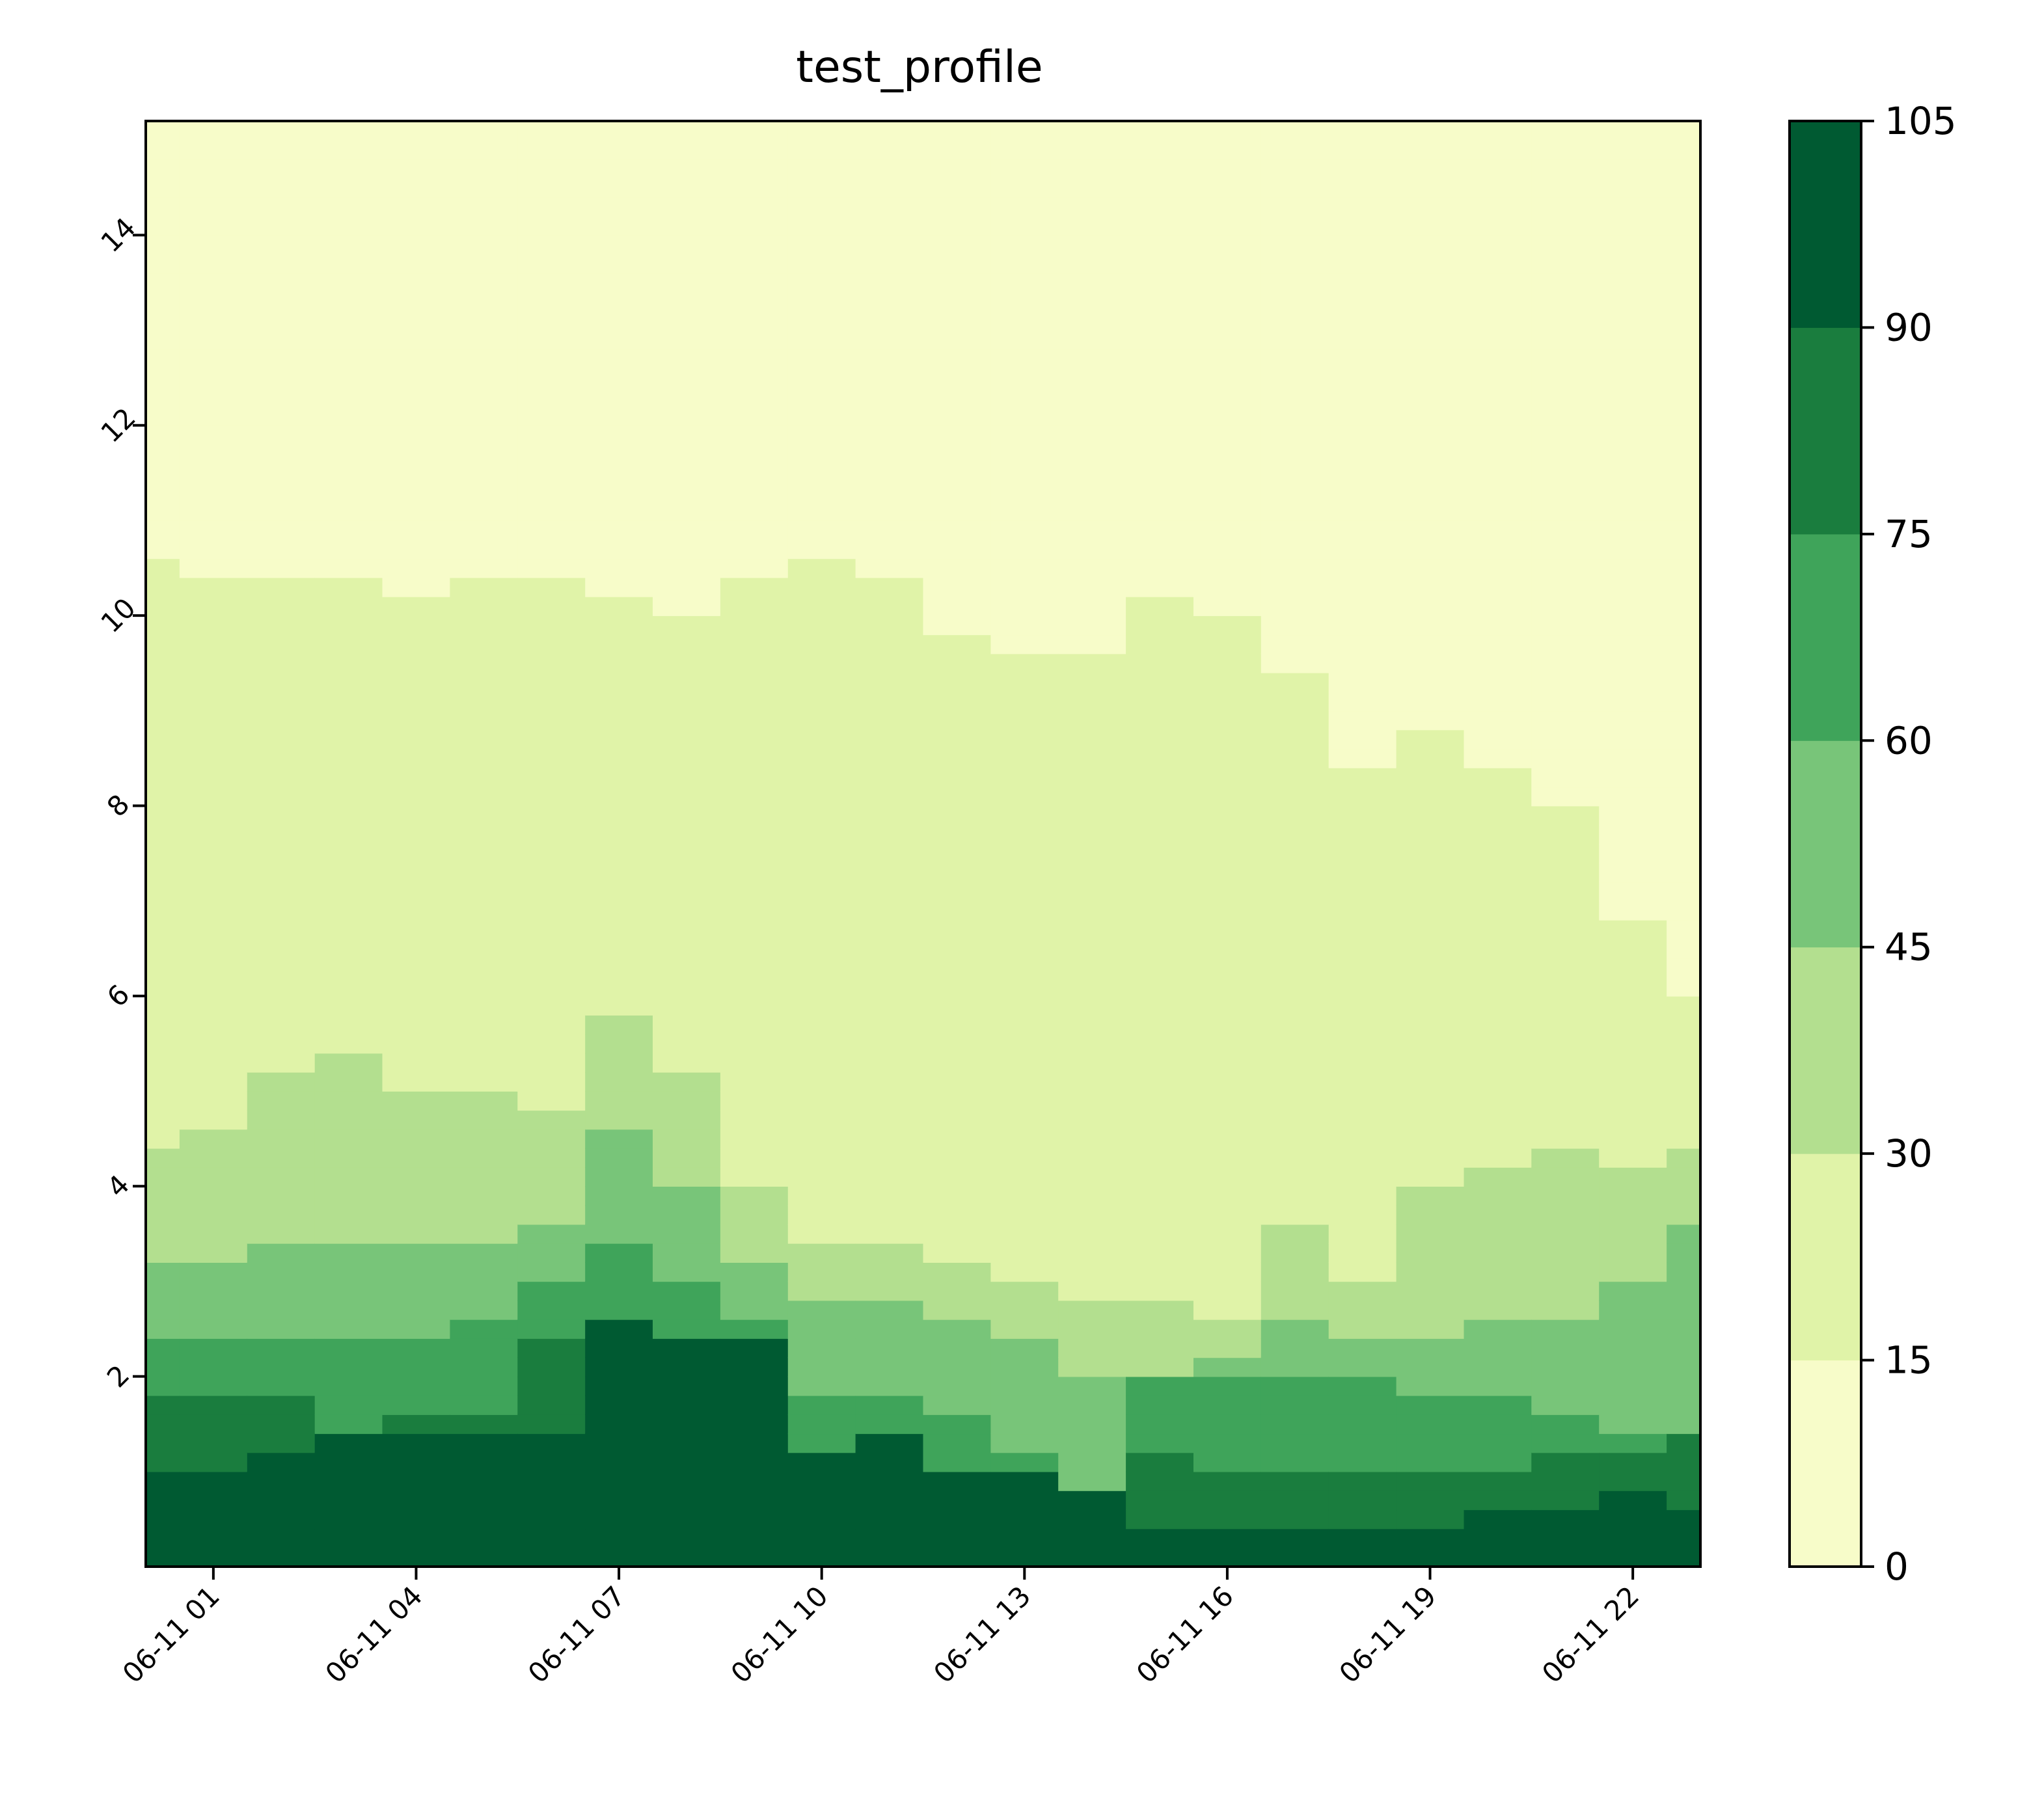  I want to click on colorbar-band, so click(1826, 844).